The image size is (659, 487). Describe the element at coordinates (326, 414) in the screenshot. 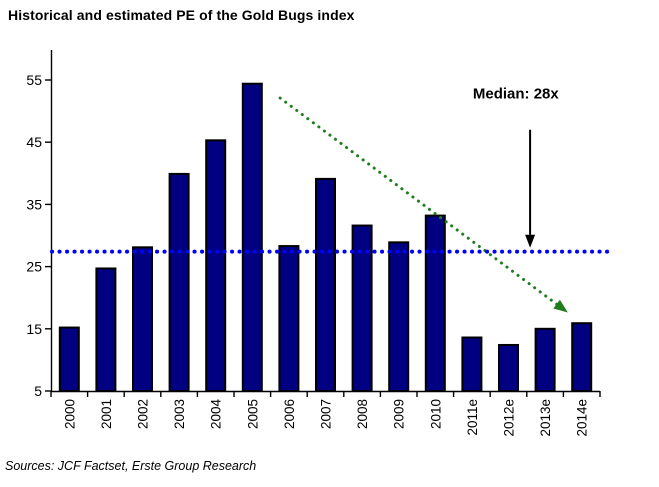

I see `x-tick-label-2007: 2007` at that location.